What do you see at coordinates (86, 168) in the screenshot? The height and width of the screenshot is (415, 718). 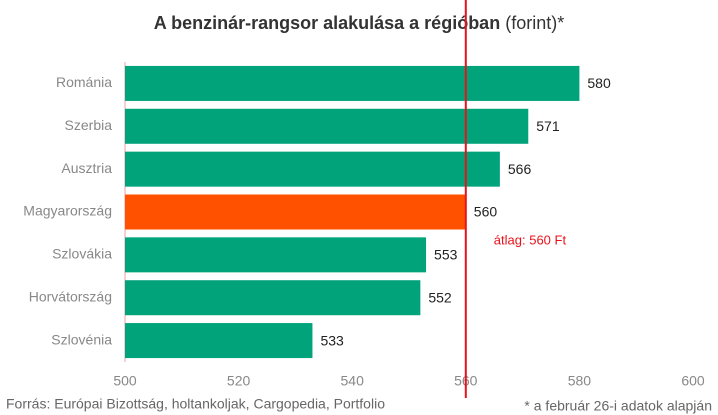 I see `y-tick-label: Ausztria` at bounding box center [86, 168].